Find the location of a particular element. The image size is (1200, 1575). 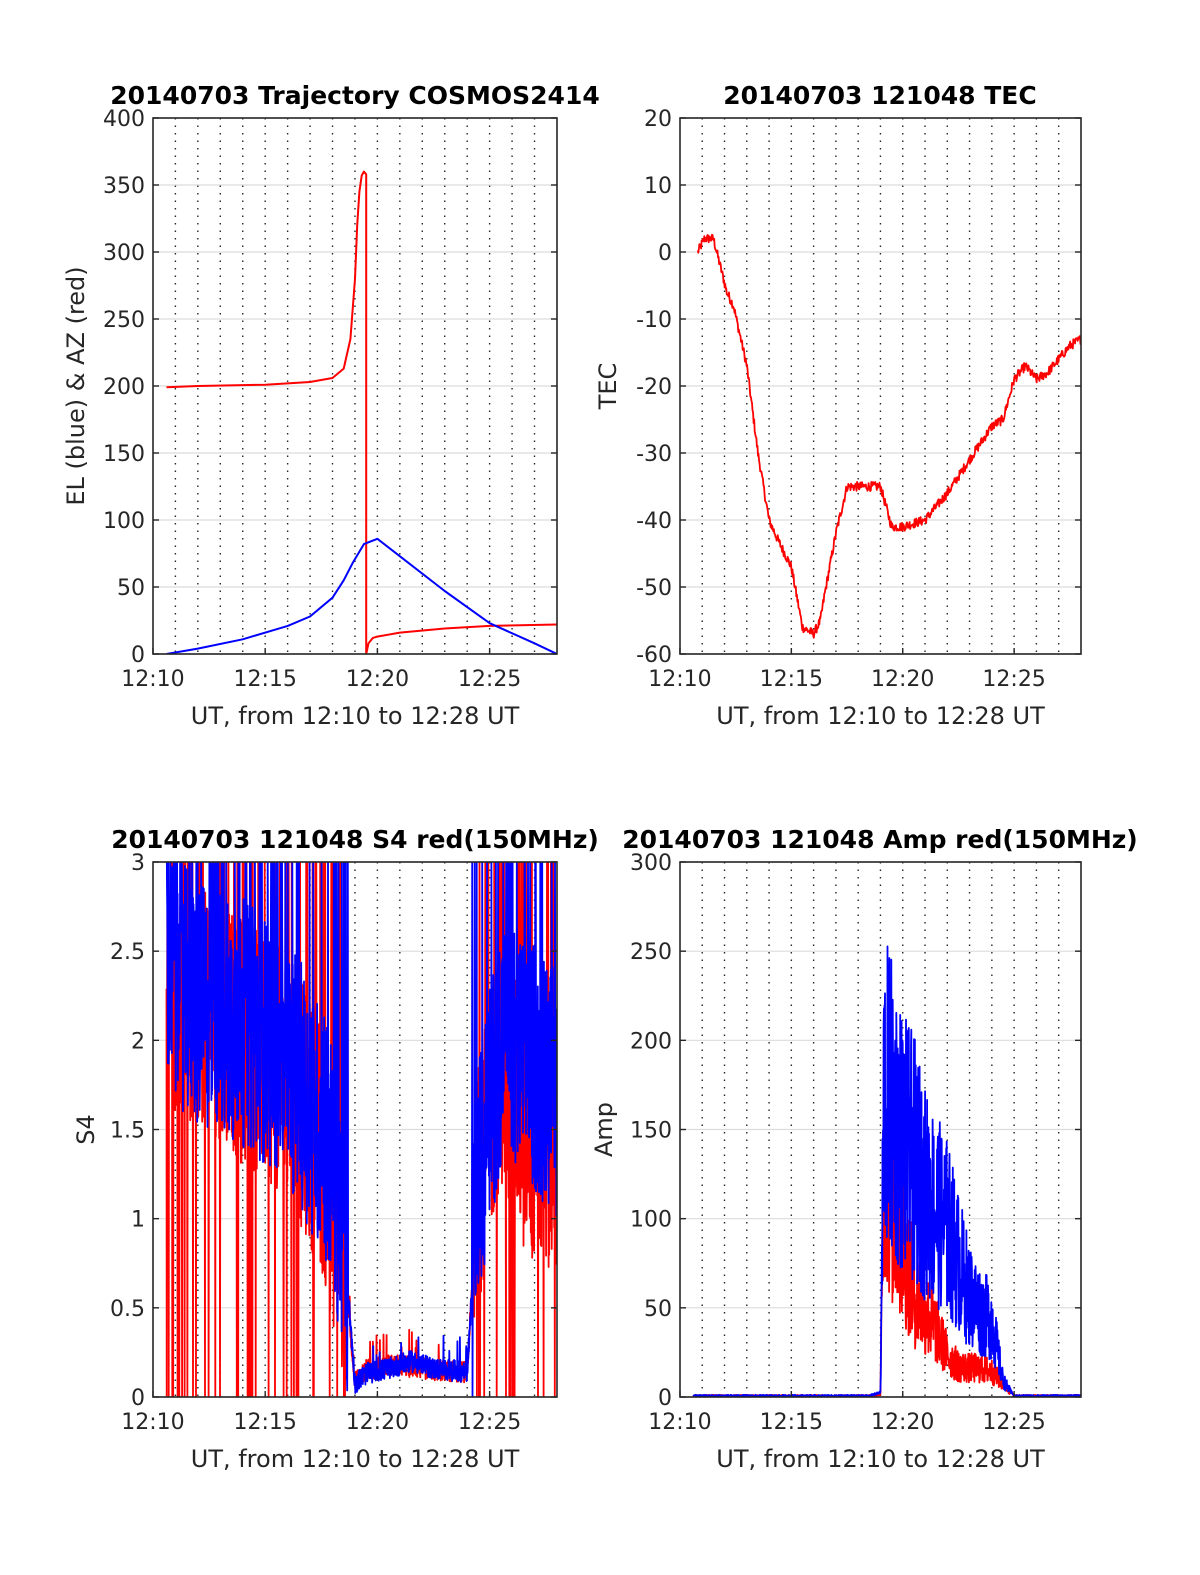

s4-ytick-label: 0.5 is located at coordinates (127, 1309).